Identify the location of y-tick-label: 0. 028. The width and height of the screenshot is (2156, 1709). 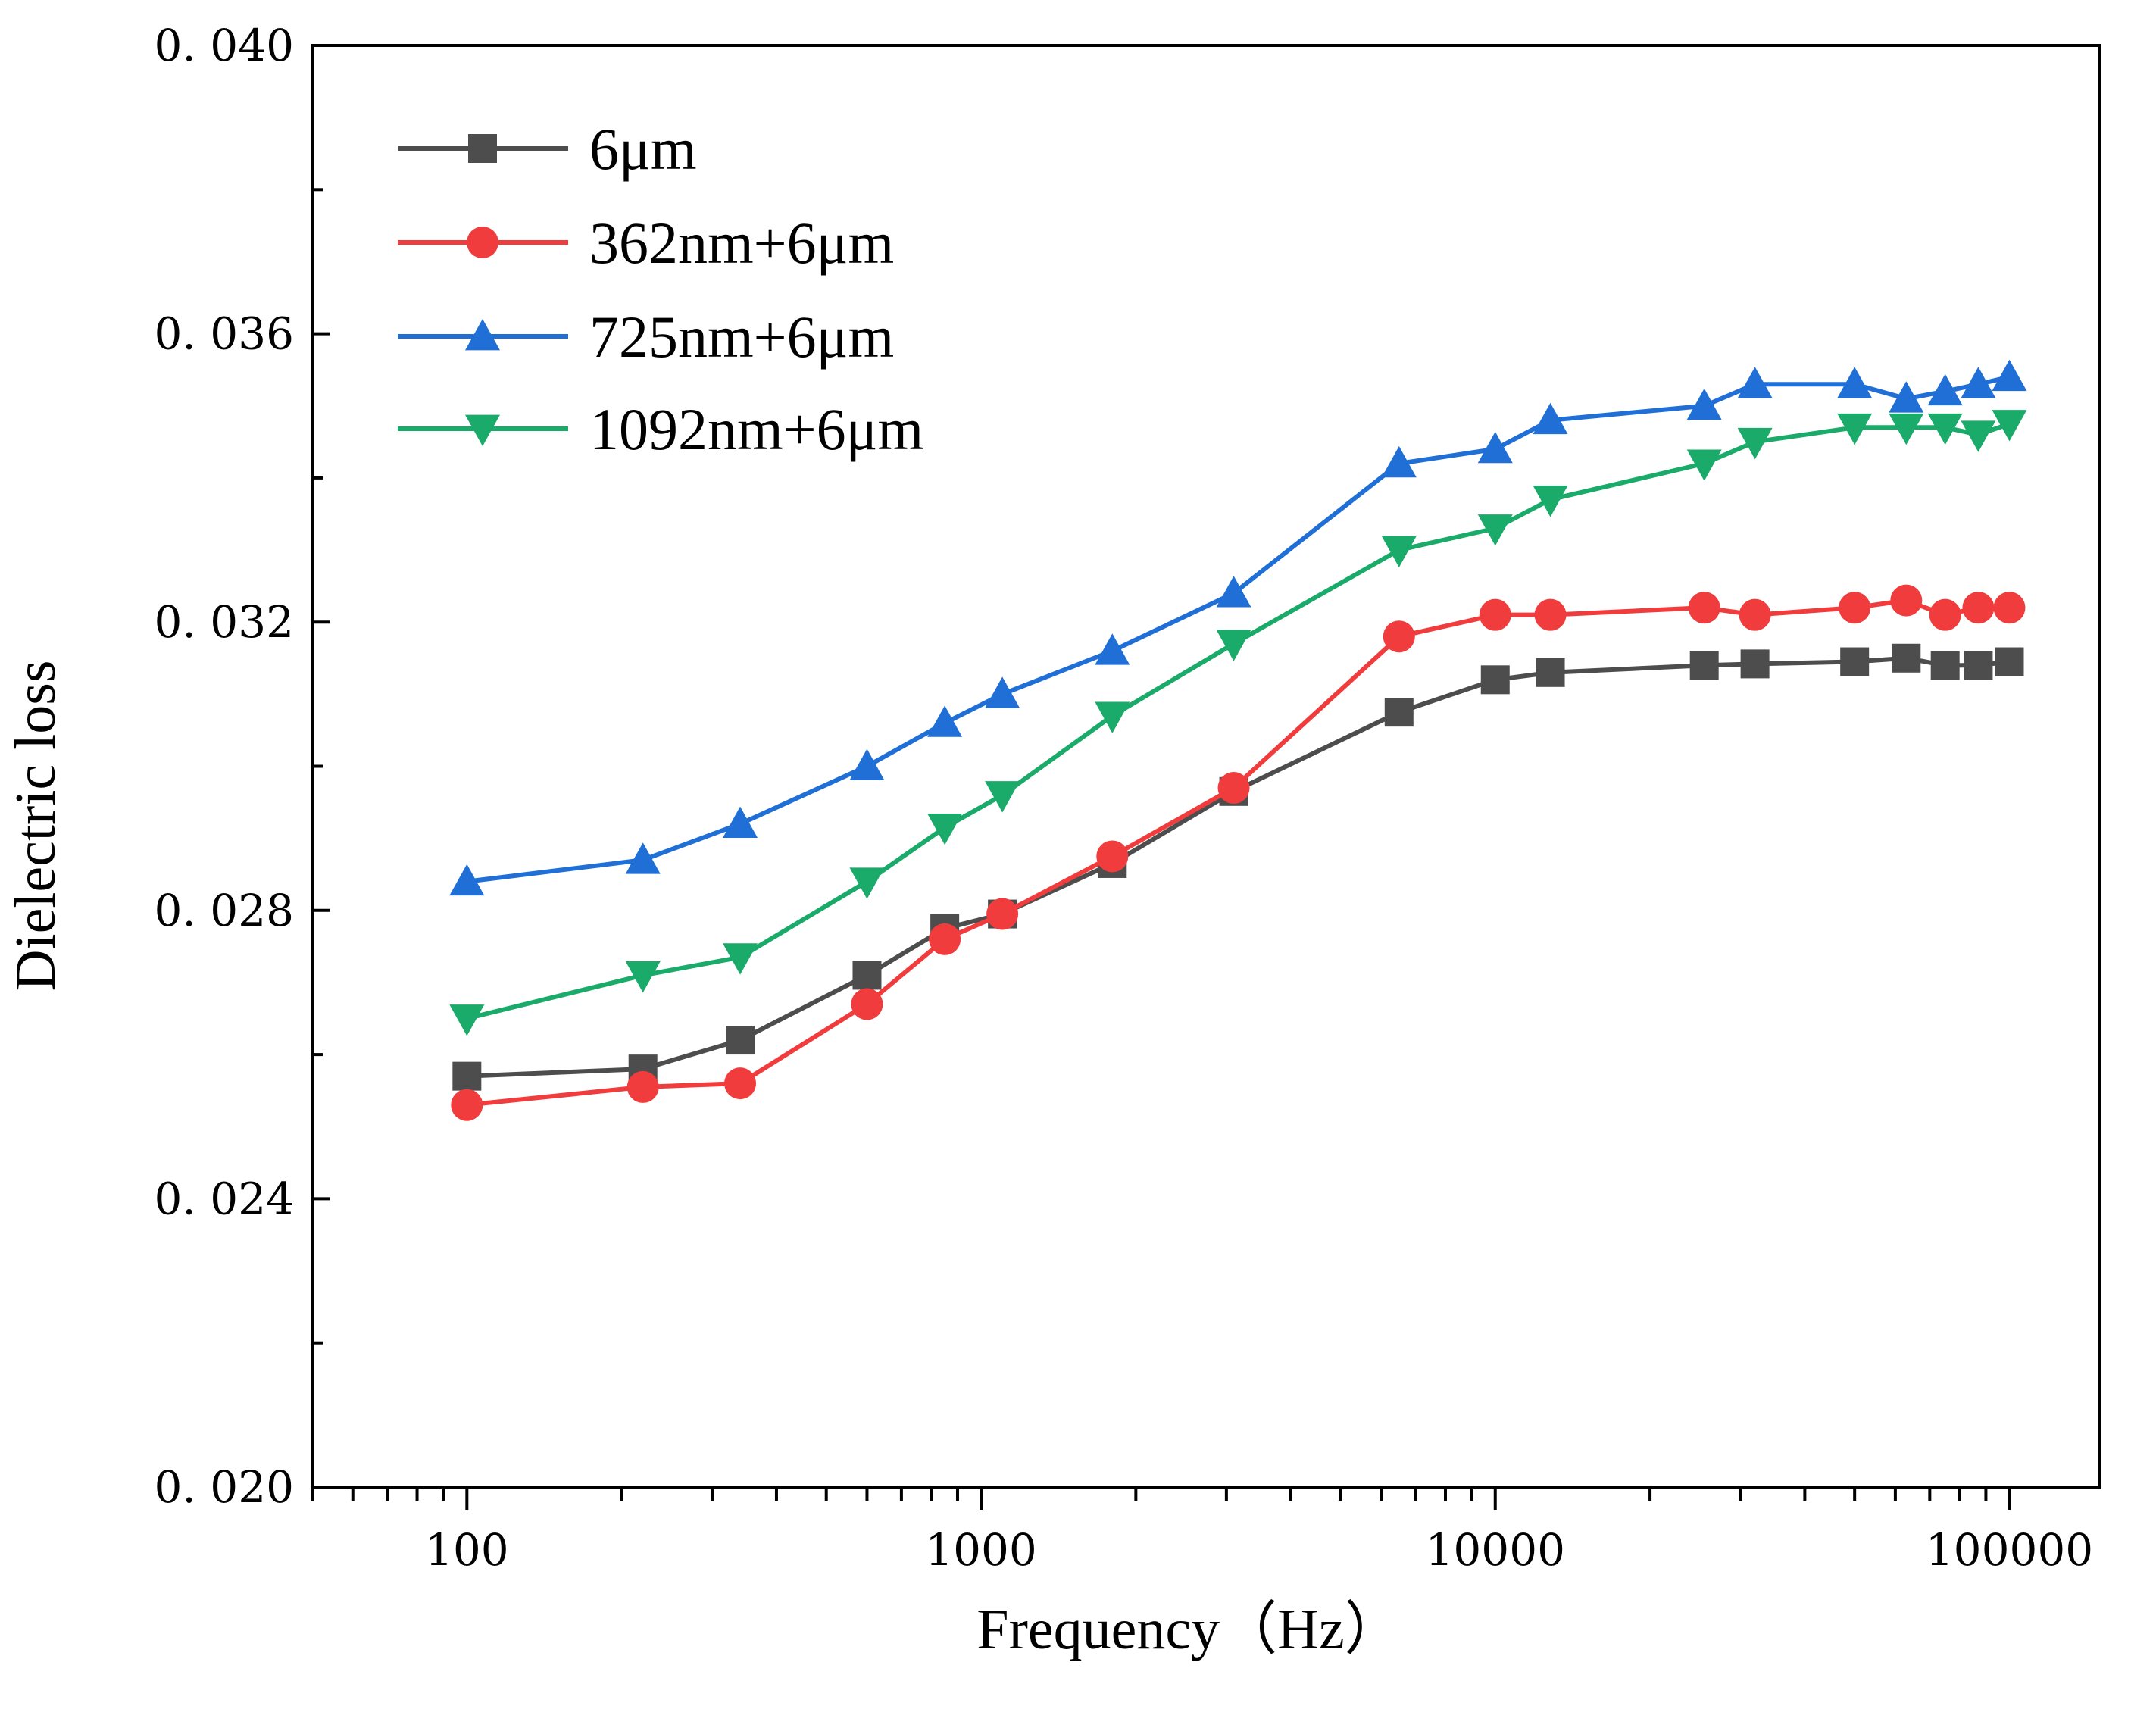
(225, 910).